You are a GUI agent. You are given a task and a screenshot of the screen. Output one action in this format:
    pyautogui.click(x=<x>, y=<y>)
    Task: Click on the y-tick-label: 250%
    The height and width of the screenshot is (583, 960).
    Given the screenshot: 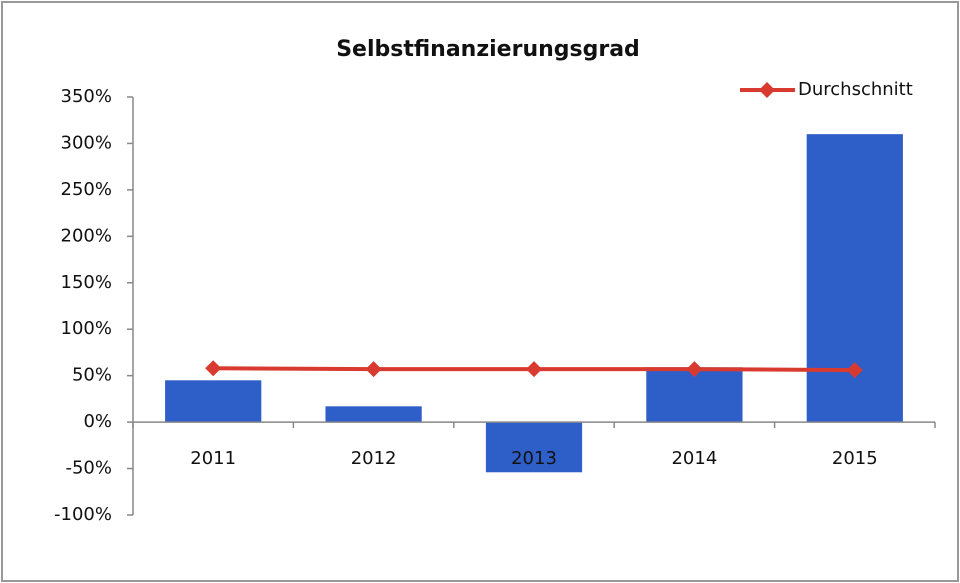 What is the action you would take?
    pyautogui.click(x=86, y=189)
    